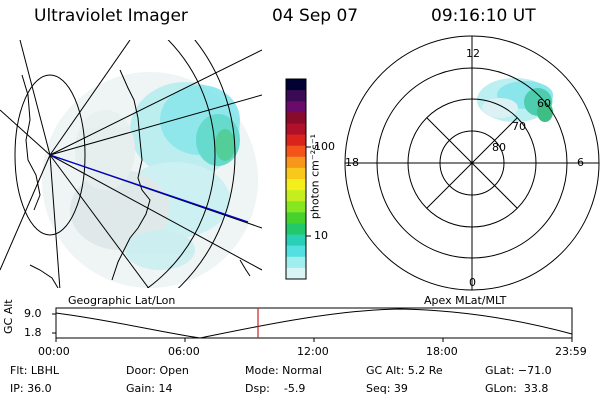 This screenshot has height=400, width=600. Describe the element at coordinates (54, 351) in the screenshot. I see `timeline-xtick-0000: 00:00` at that location.